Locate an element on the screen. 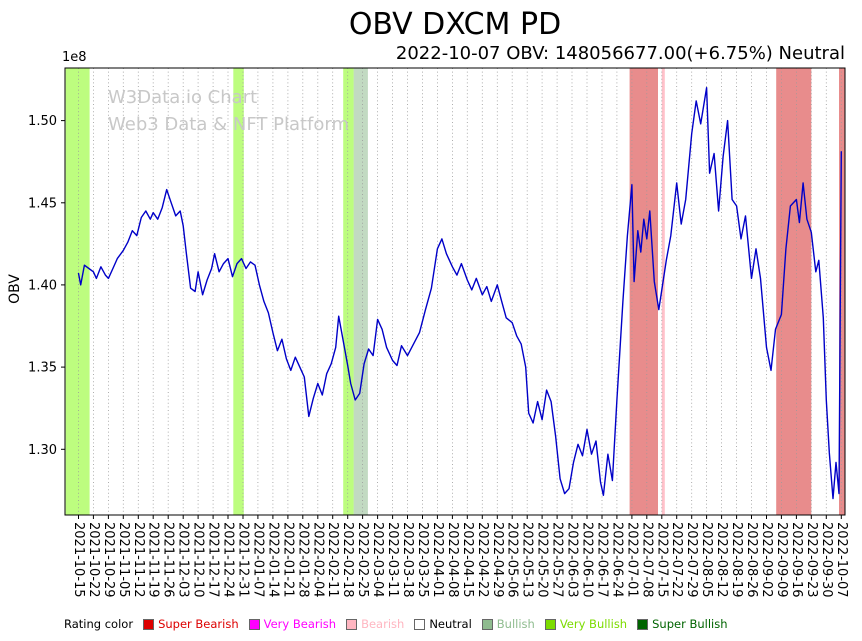 The width and height of the screenshot is (862, 641). legend-item: Neutral is located at coordinates (443, 624).